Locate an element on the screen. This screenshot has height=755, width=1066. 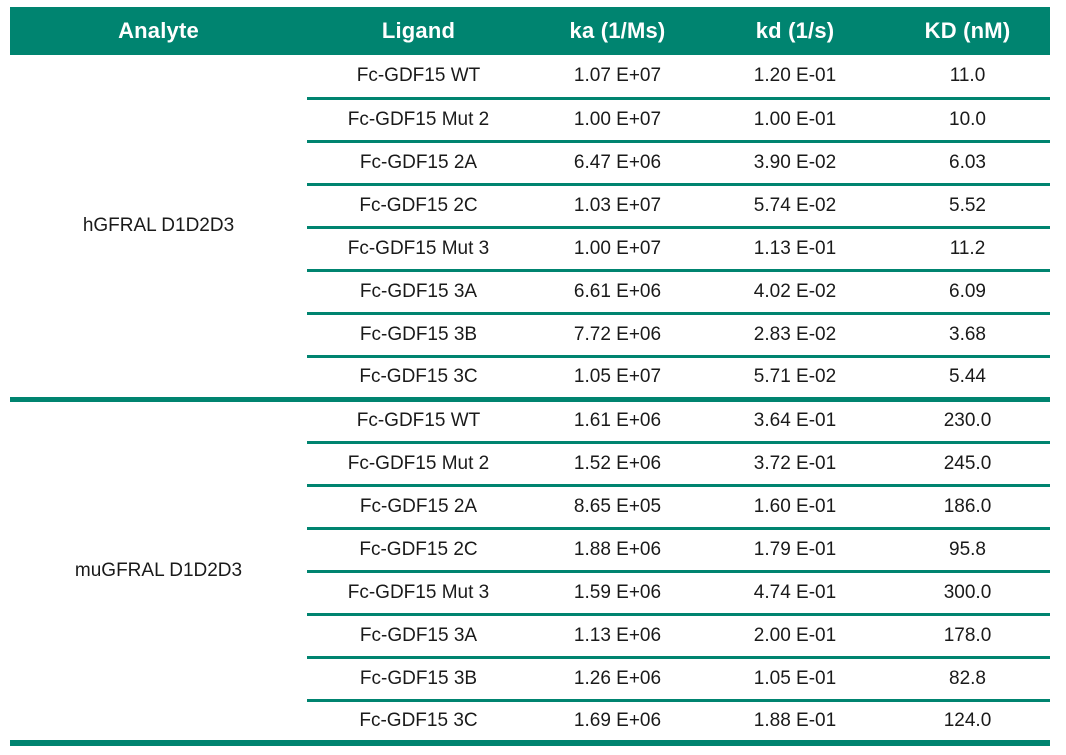
column-header-ligand: Ligand is located at coordinates (418, 31).